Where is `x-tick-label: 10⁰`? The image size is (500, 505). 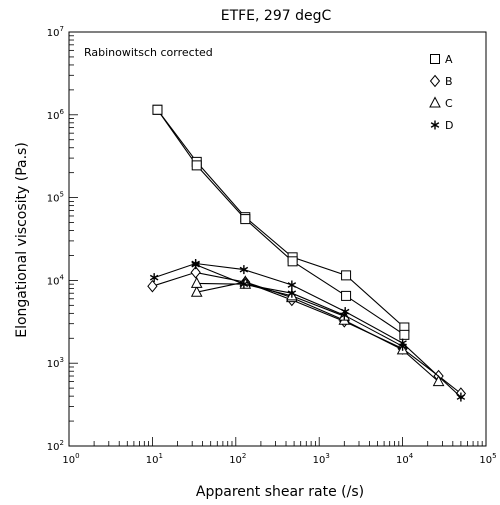 x-tick-label: 10⁰ is located at coordinates (70, 459).